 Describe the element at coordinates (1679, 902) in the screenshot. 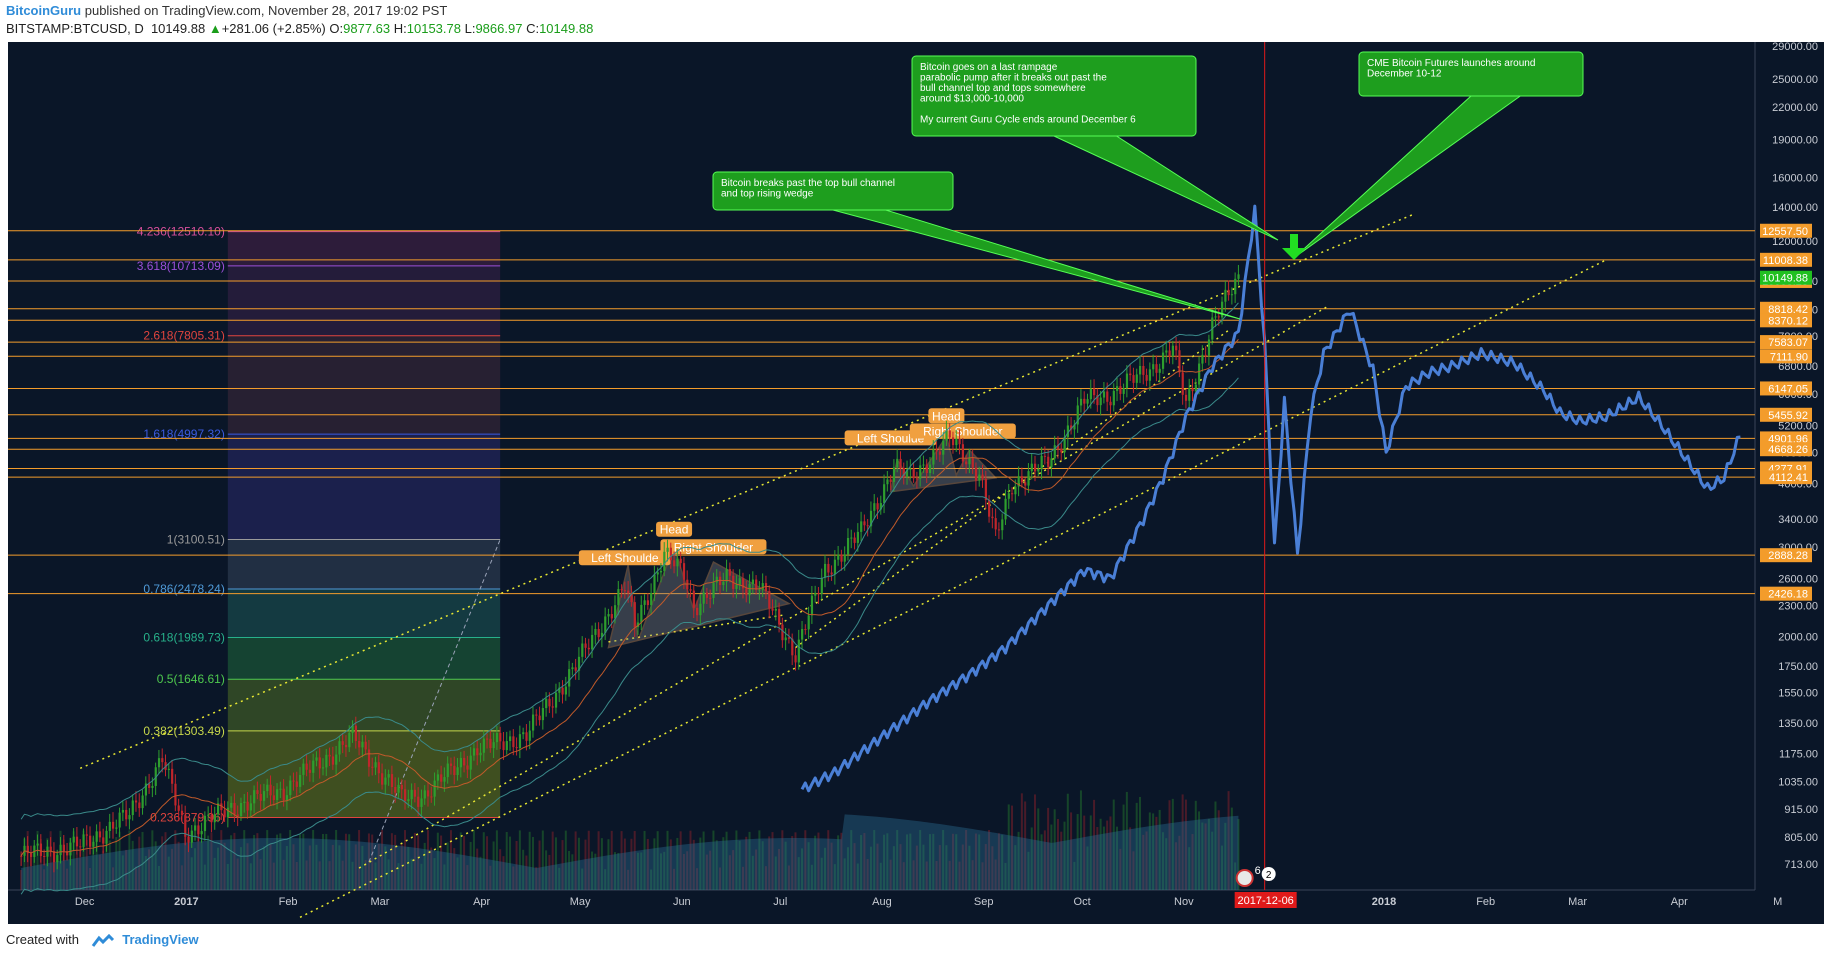

I see `time-tick-label: Apr` at that location.